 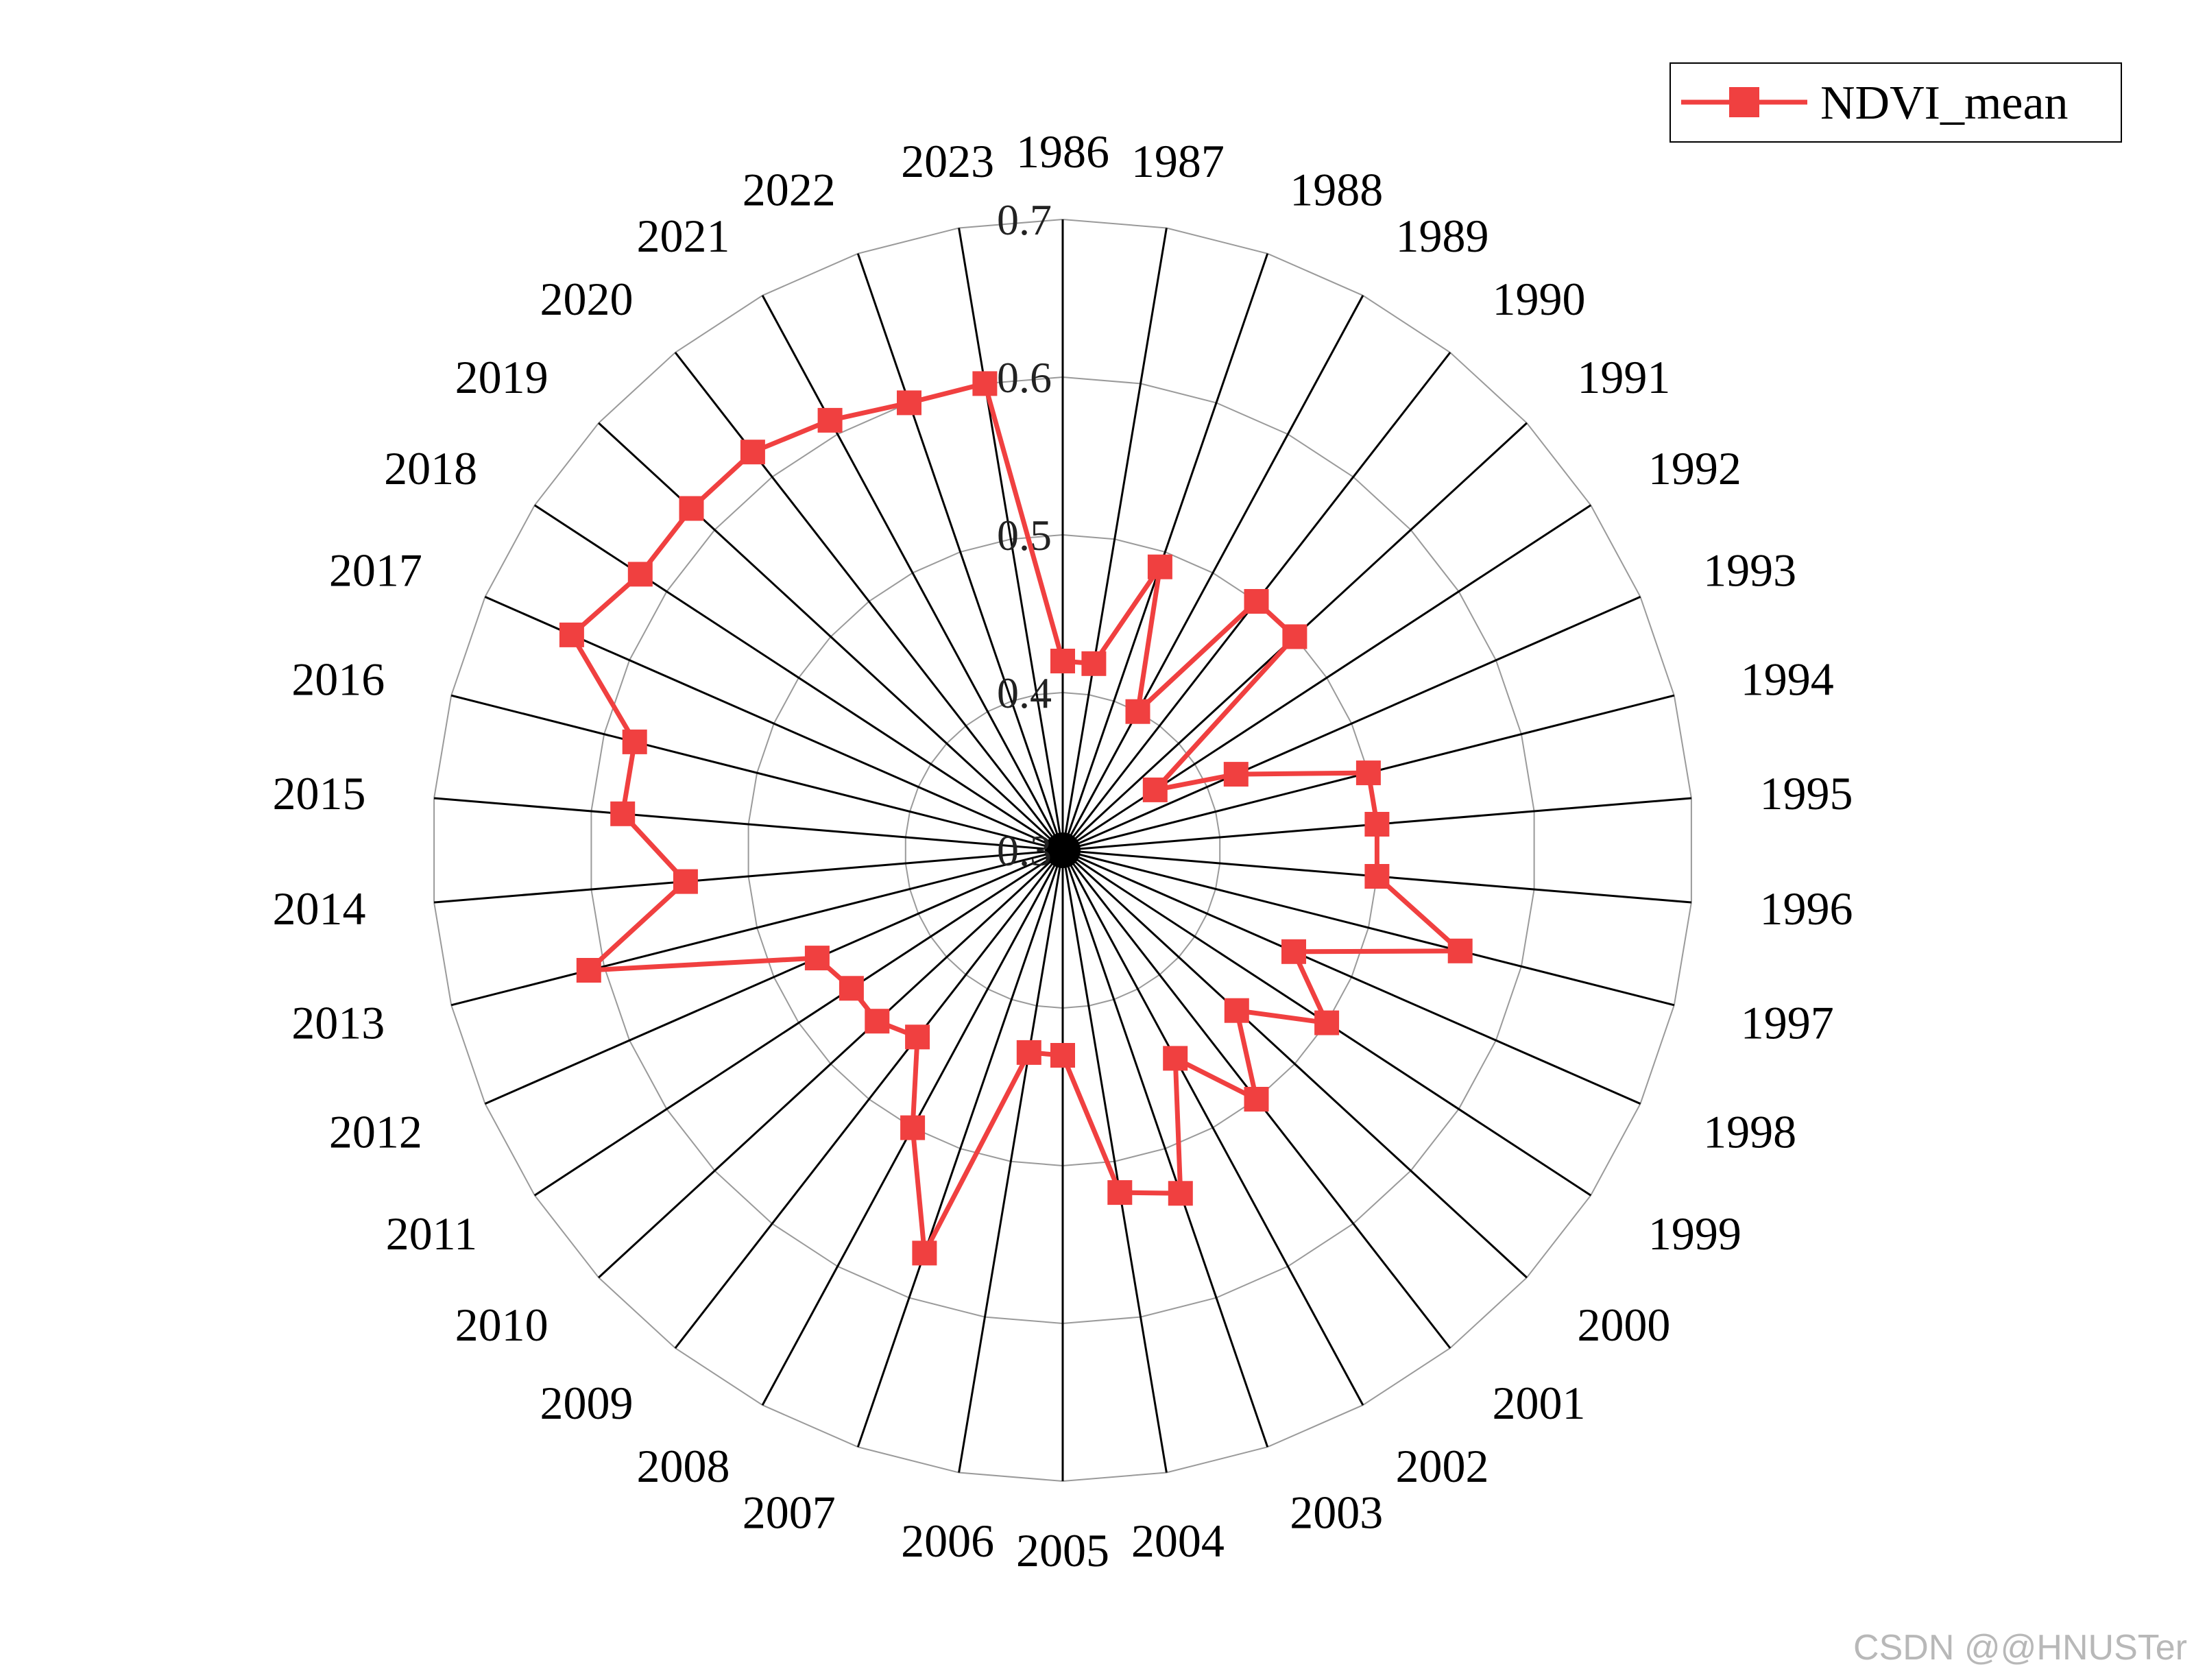 What do you see at coordinates (1178, 161) in the screenshot?
I see `category-label: 1987` at bounding box center [1178, 161].